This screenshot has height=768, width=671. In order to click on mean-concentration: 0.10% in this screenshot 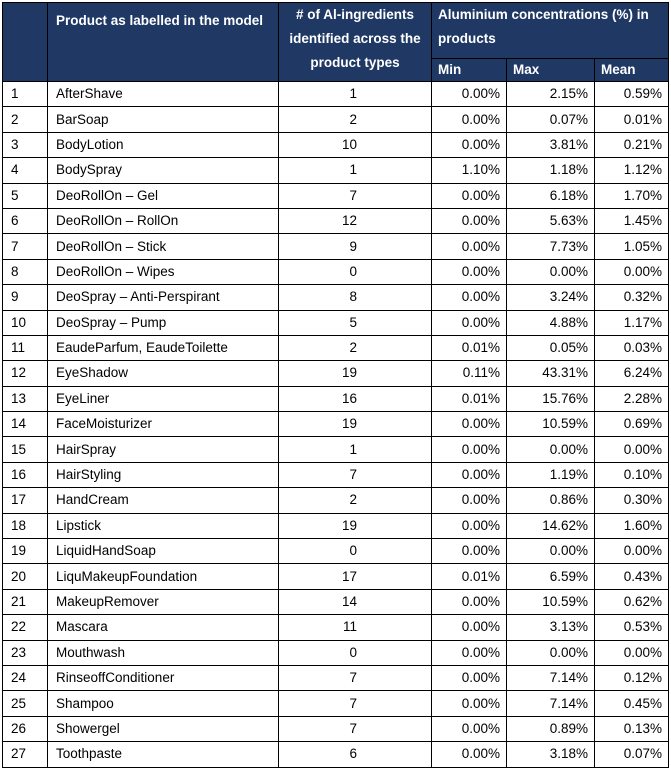, I will do `click(631, 475)`.